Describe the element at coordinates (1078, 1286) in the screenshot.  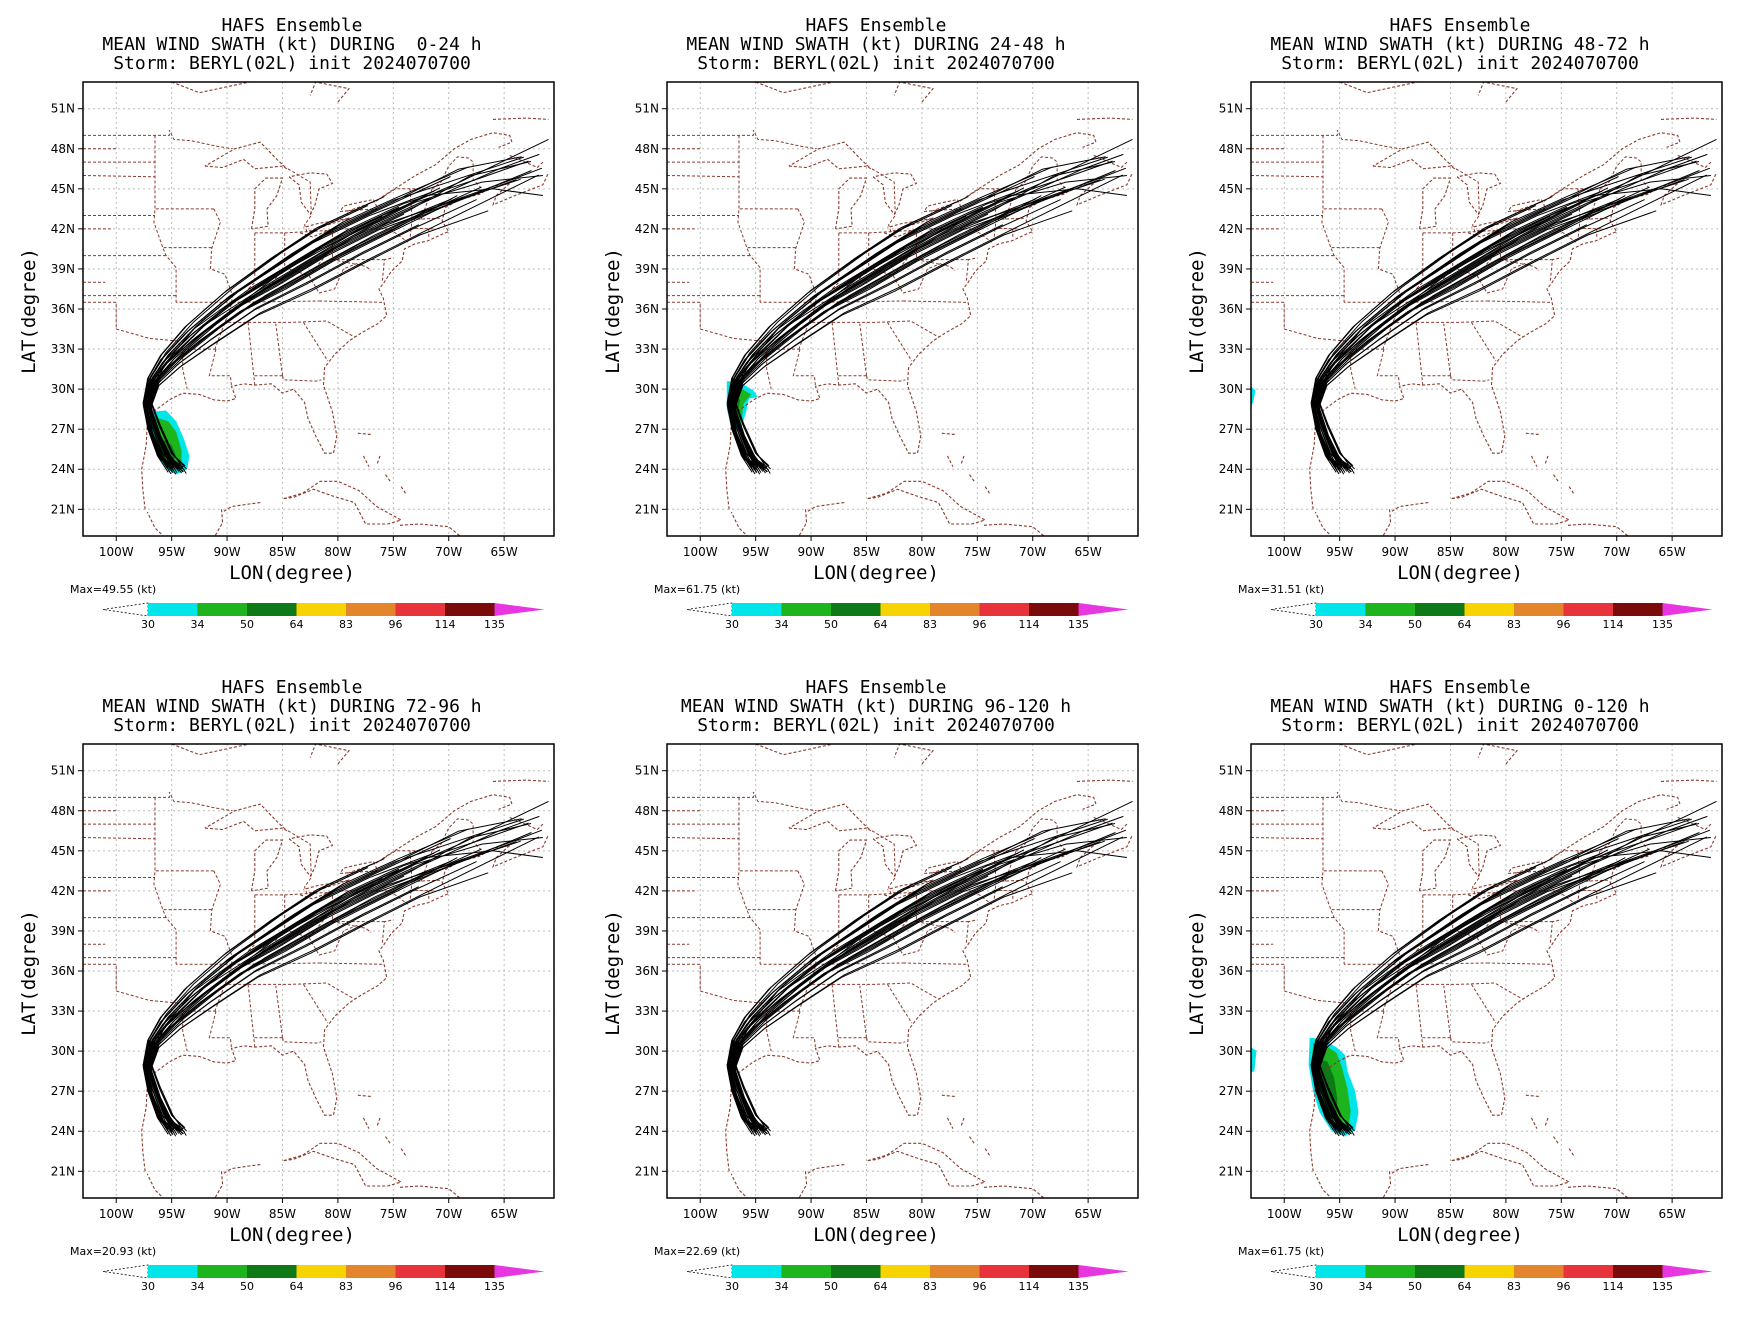
I see `colorbar-tick-label: 135` at that location.